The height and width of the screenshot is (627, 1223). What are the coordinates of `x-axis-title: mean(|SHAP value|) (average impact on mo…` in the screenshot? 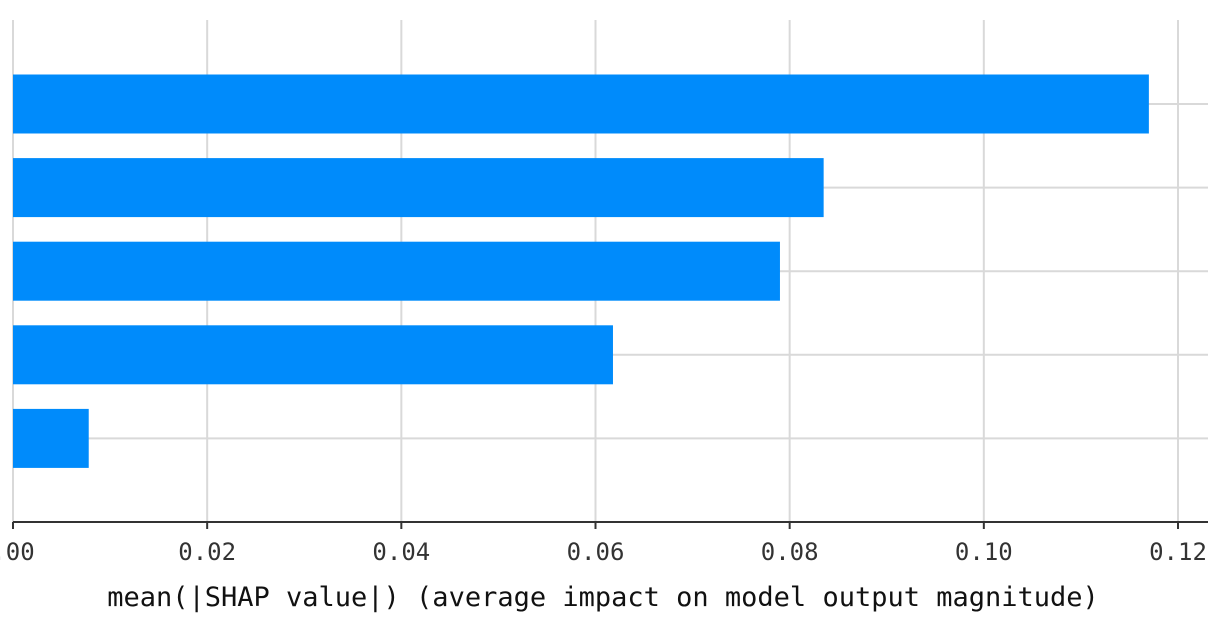 It's located at (603, 597).